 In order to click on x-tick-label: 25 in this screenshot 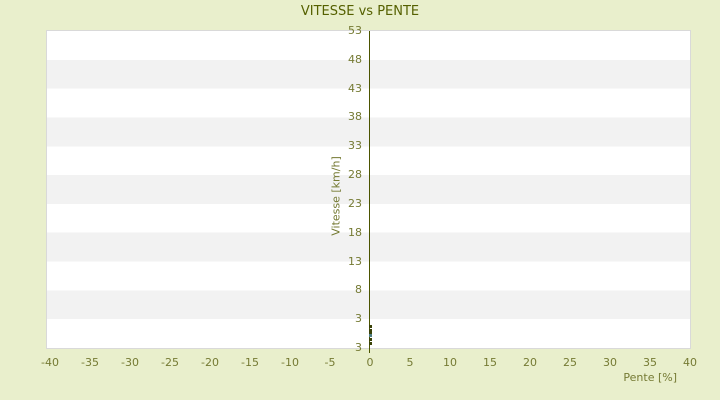, I will do `click(570, 362)`.